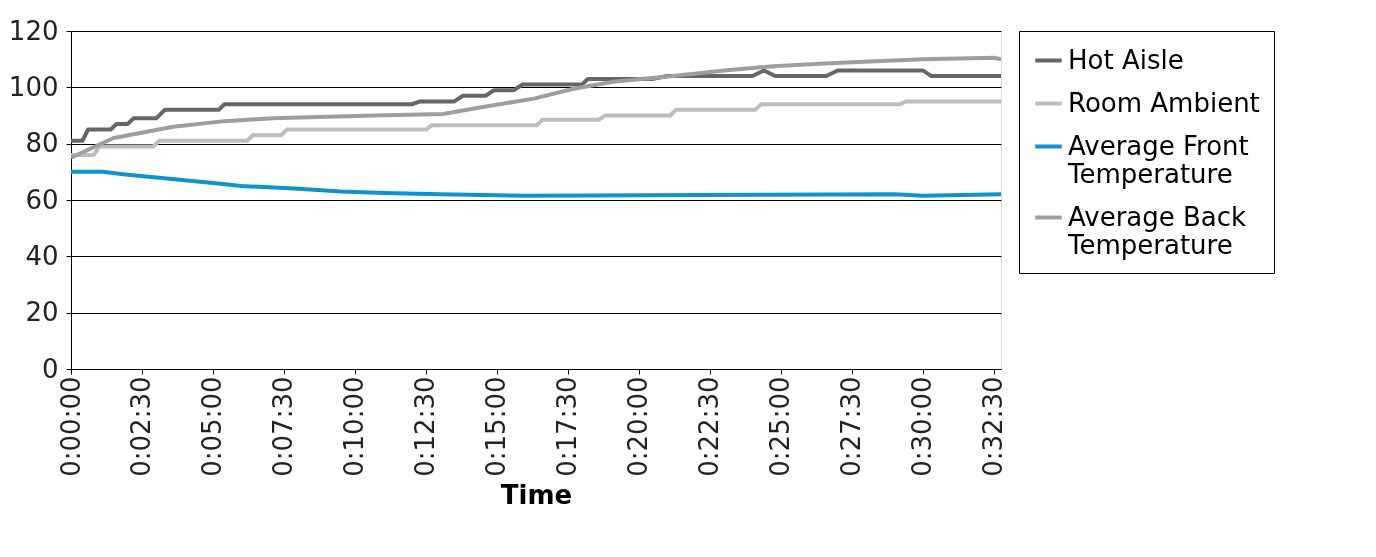 The width and height of the screenshot is (1376, 557). What do you see at coordinates (33, 86) in the screenshot?
I see `y-tick-label: 100` at bounding box center [33, 86].